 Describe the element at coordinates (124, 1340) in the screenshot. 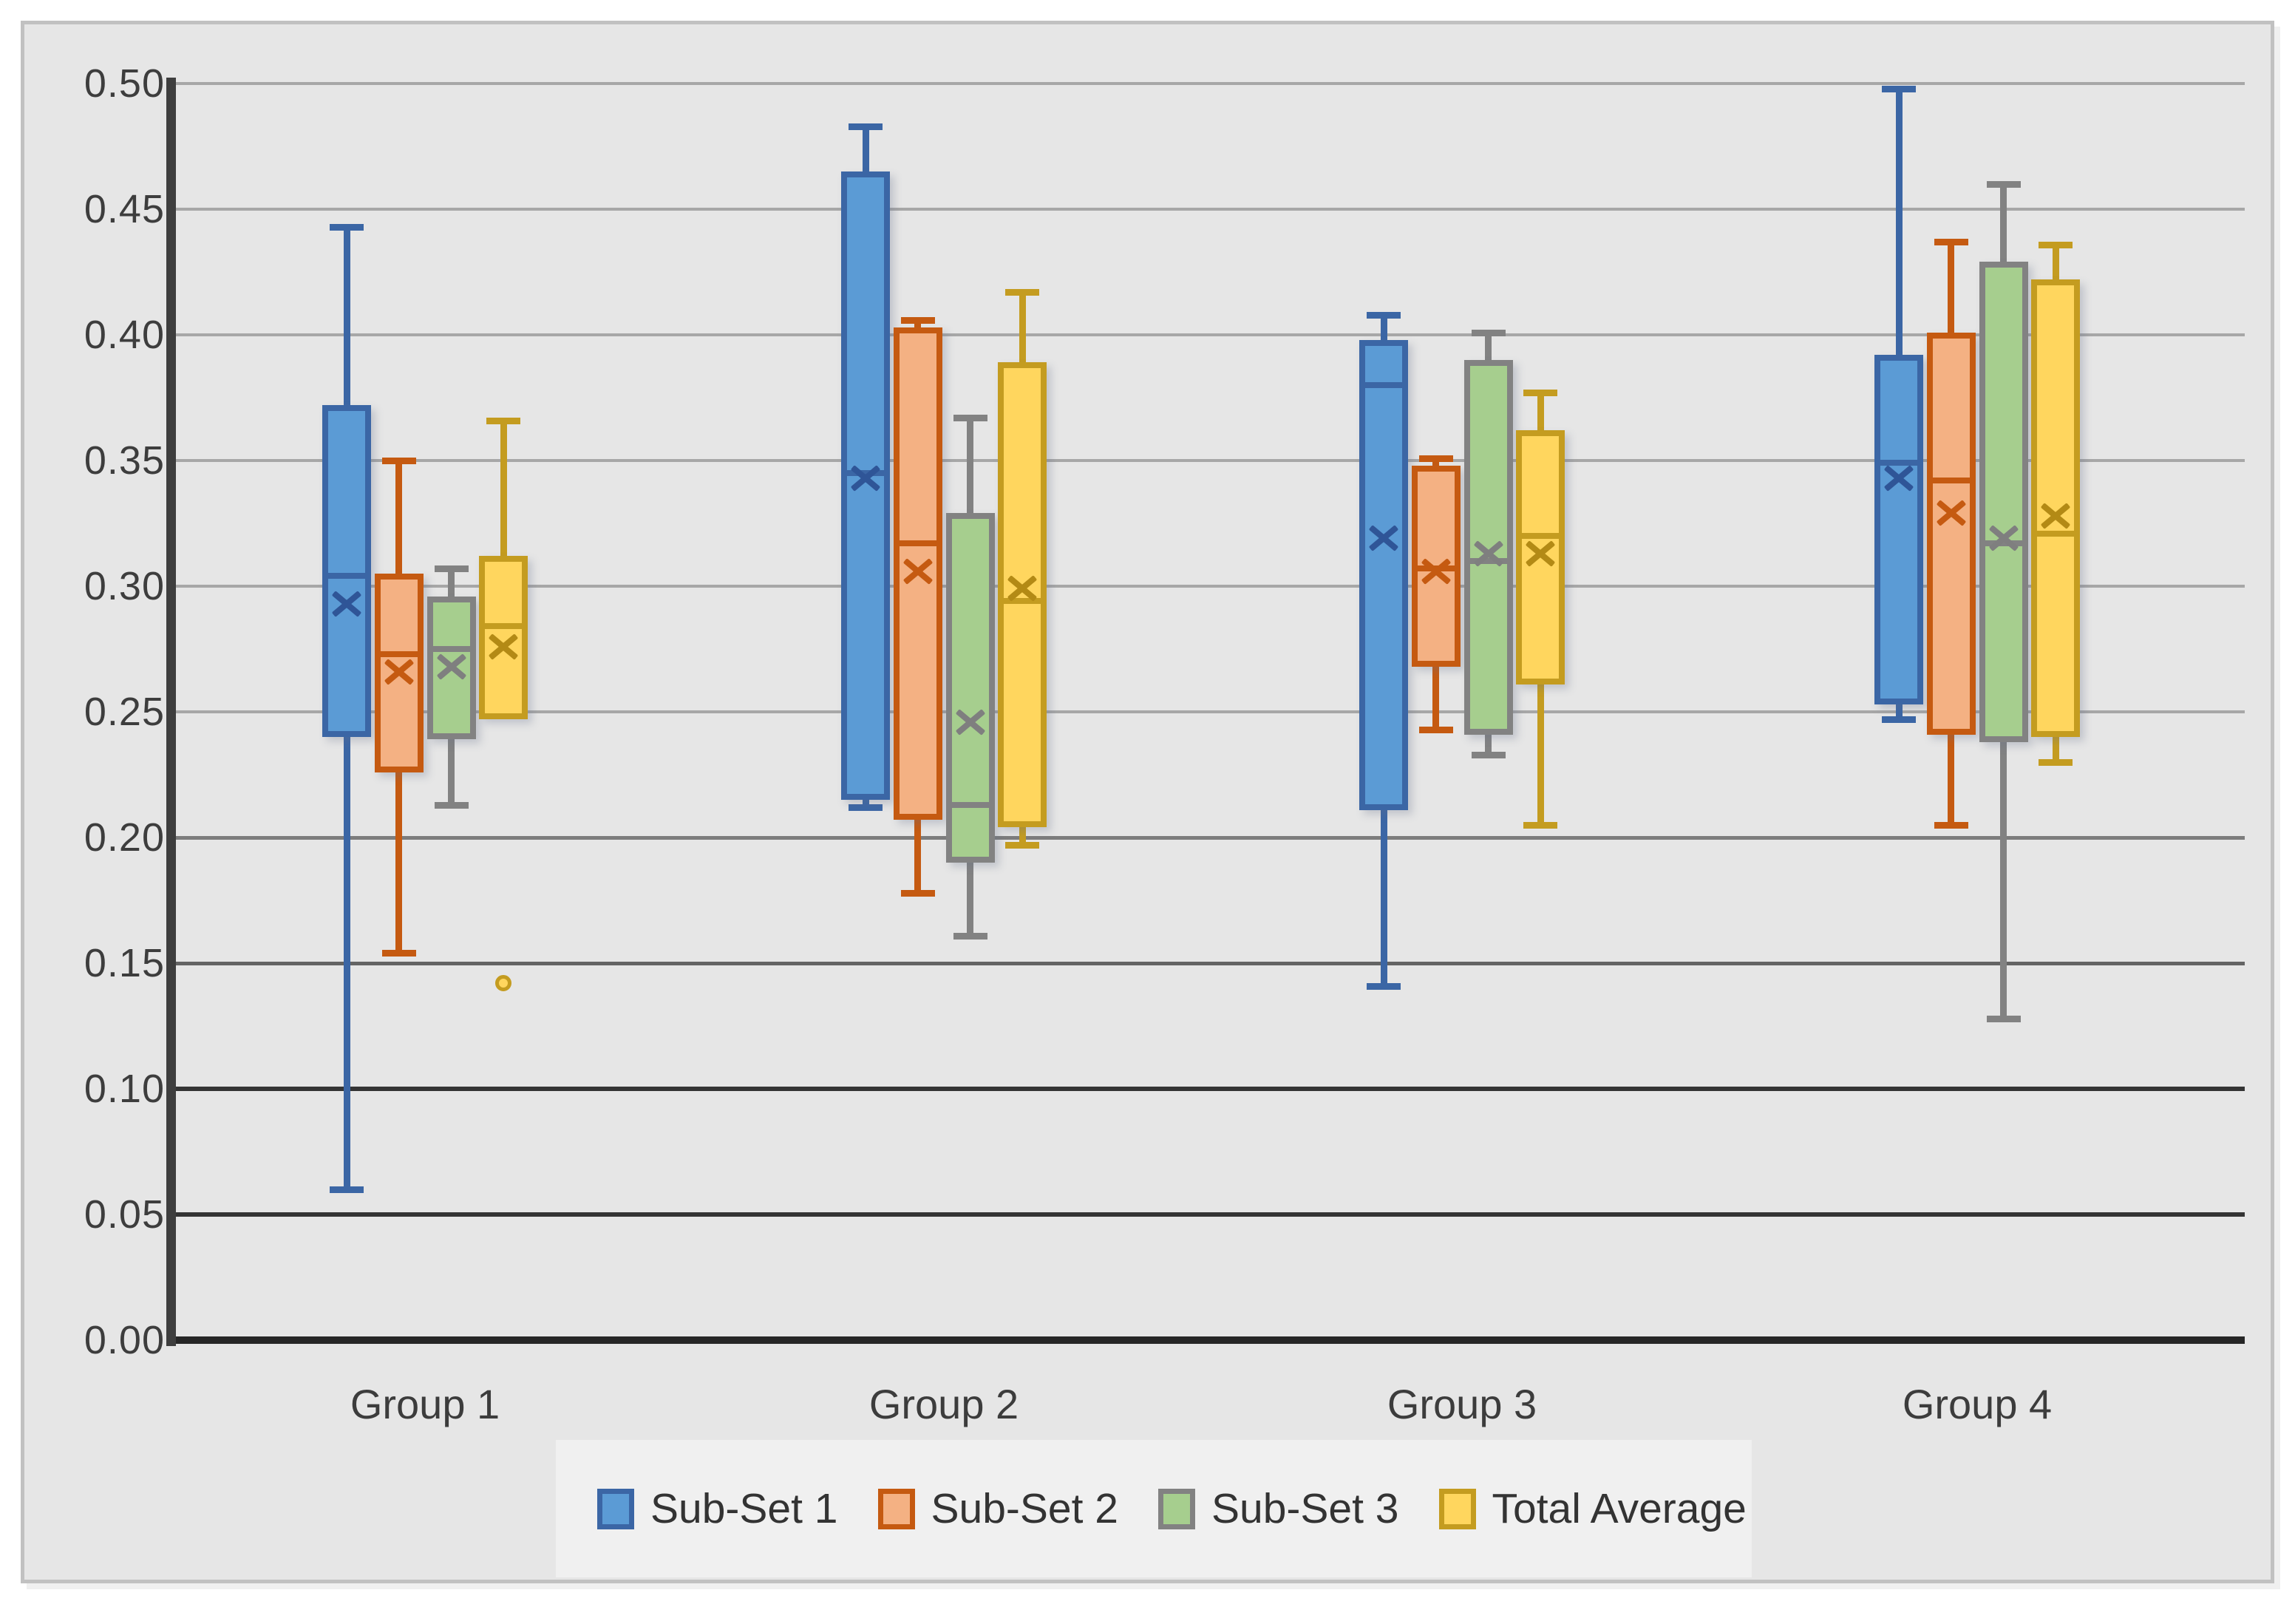

I see `y-tick-label: 0.00` at that location.